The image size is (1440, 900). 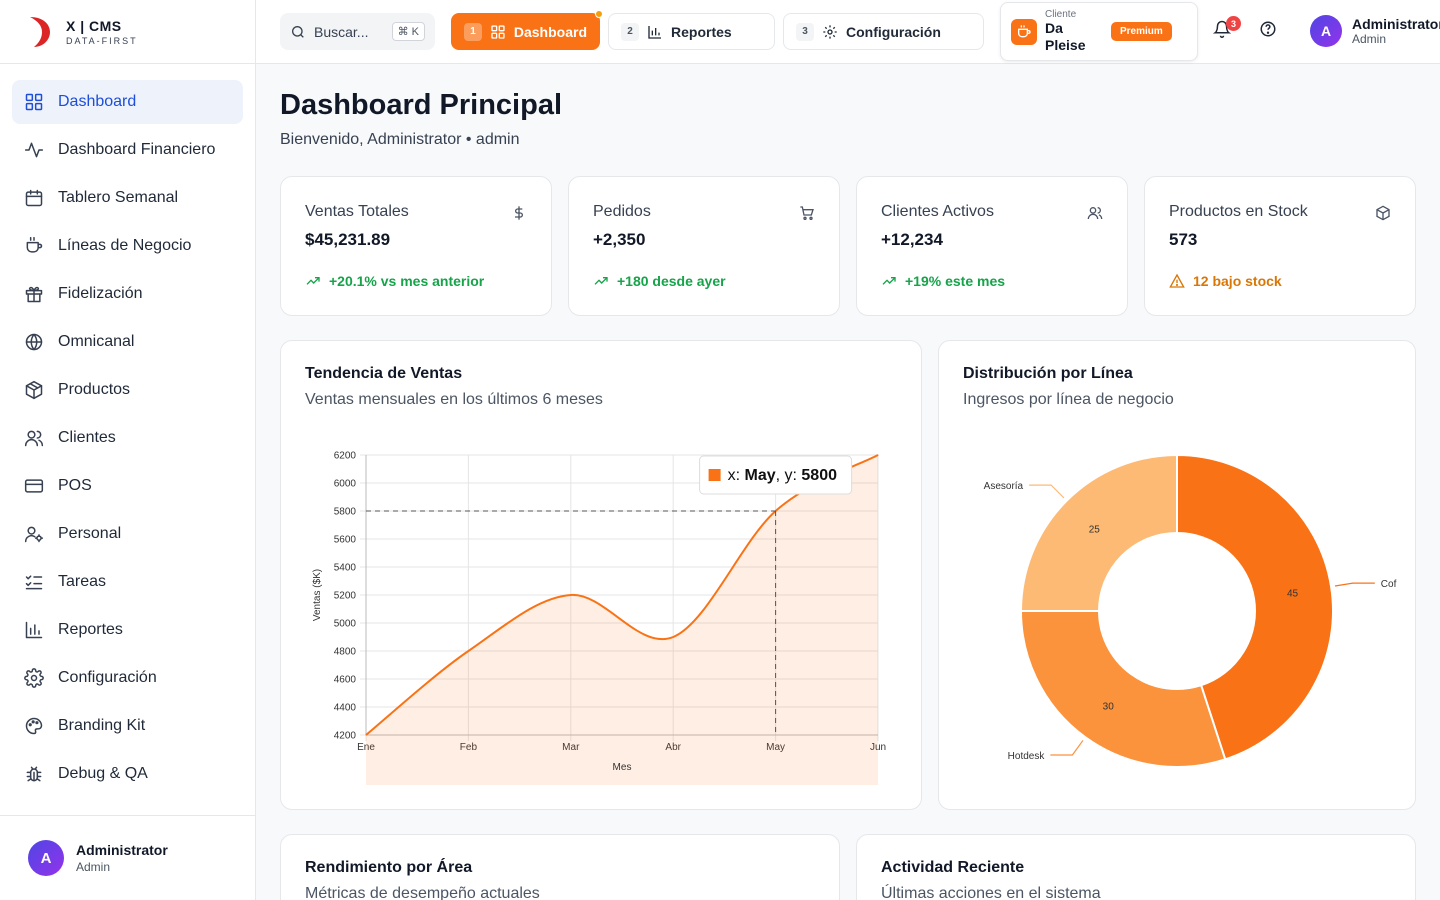 I want to click on user-menu: A Administrator Admin, so click(x=1375, y=31).